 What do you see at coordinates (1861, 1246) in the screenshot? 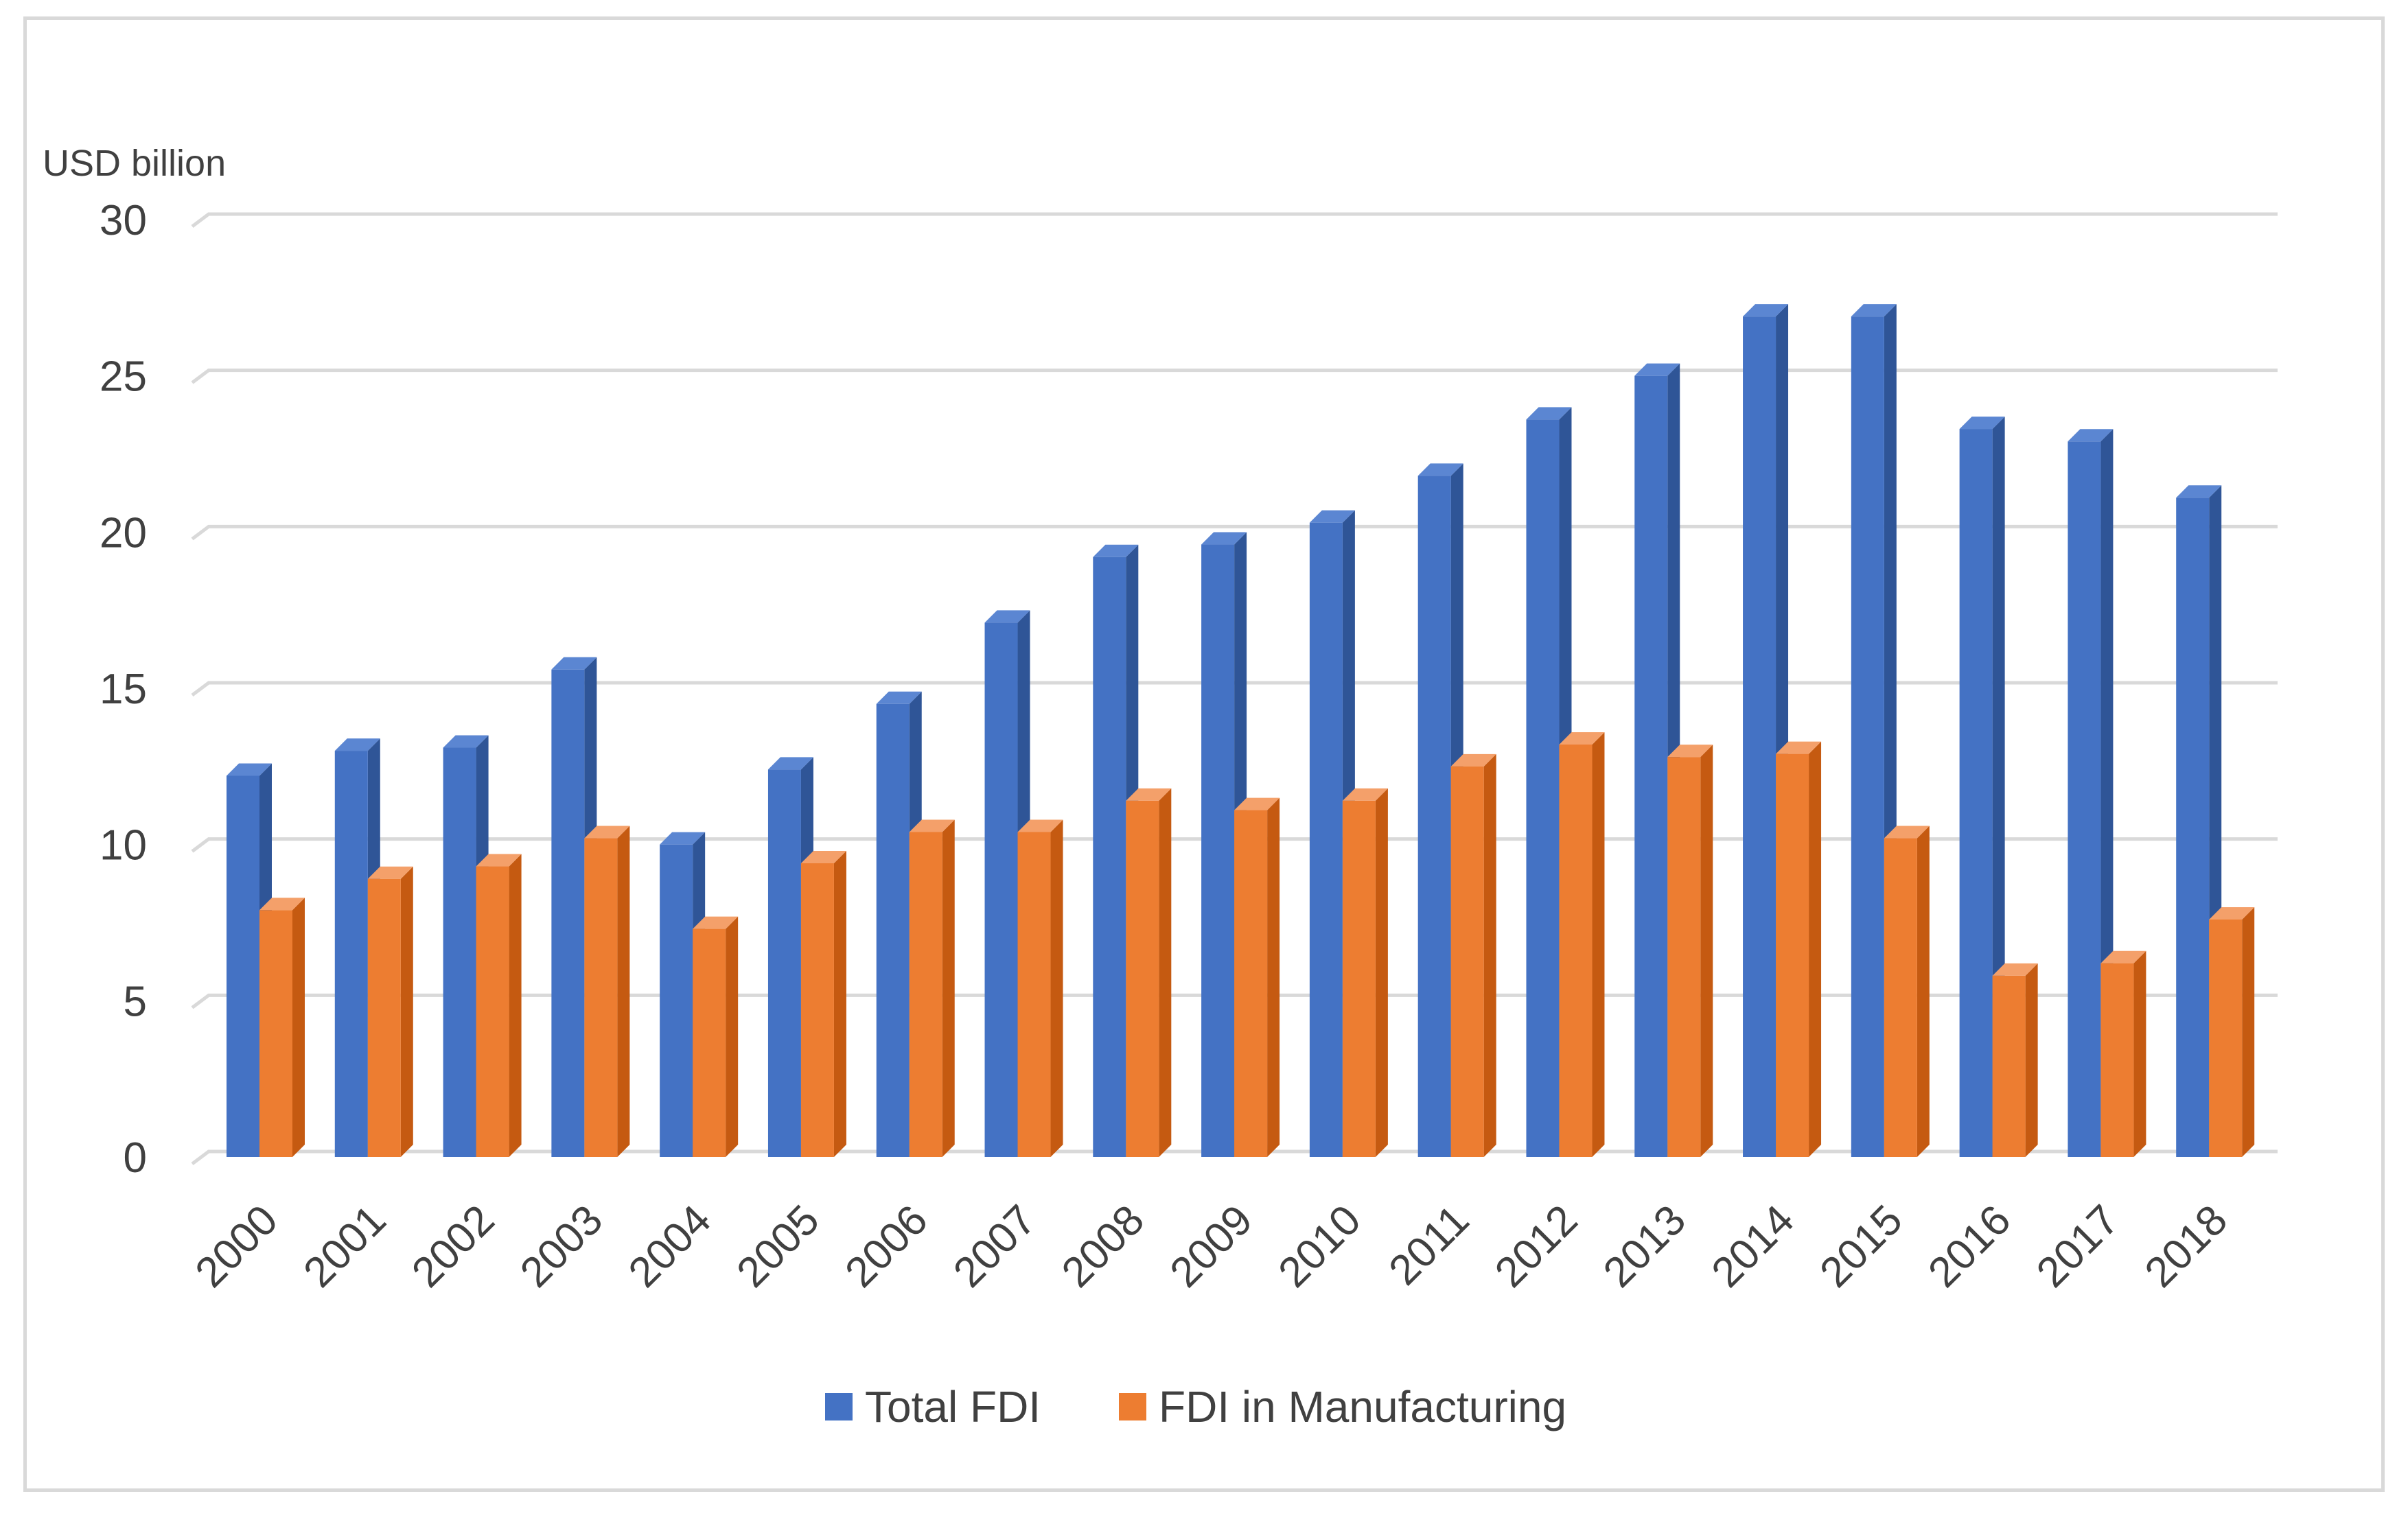
I see `x-tick-label: 2015` at bounding box center [1861, 1246].